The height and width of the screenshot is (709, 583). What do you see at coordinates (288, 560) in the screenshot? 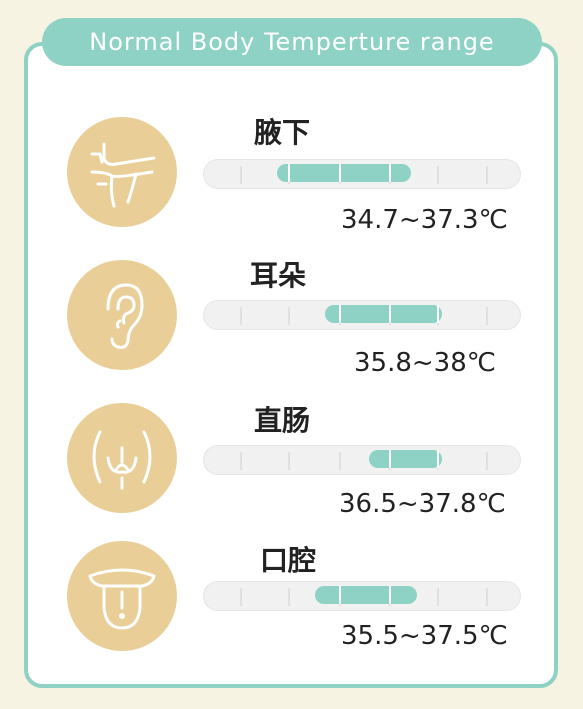
I see `item-label: 口腔` at bounding box center [288, 560].